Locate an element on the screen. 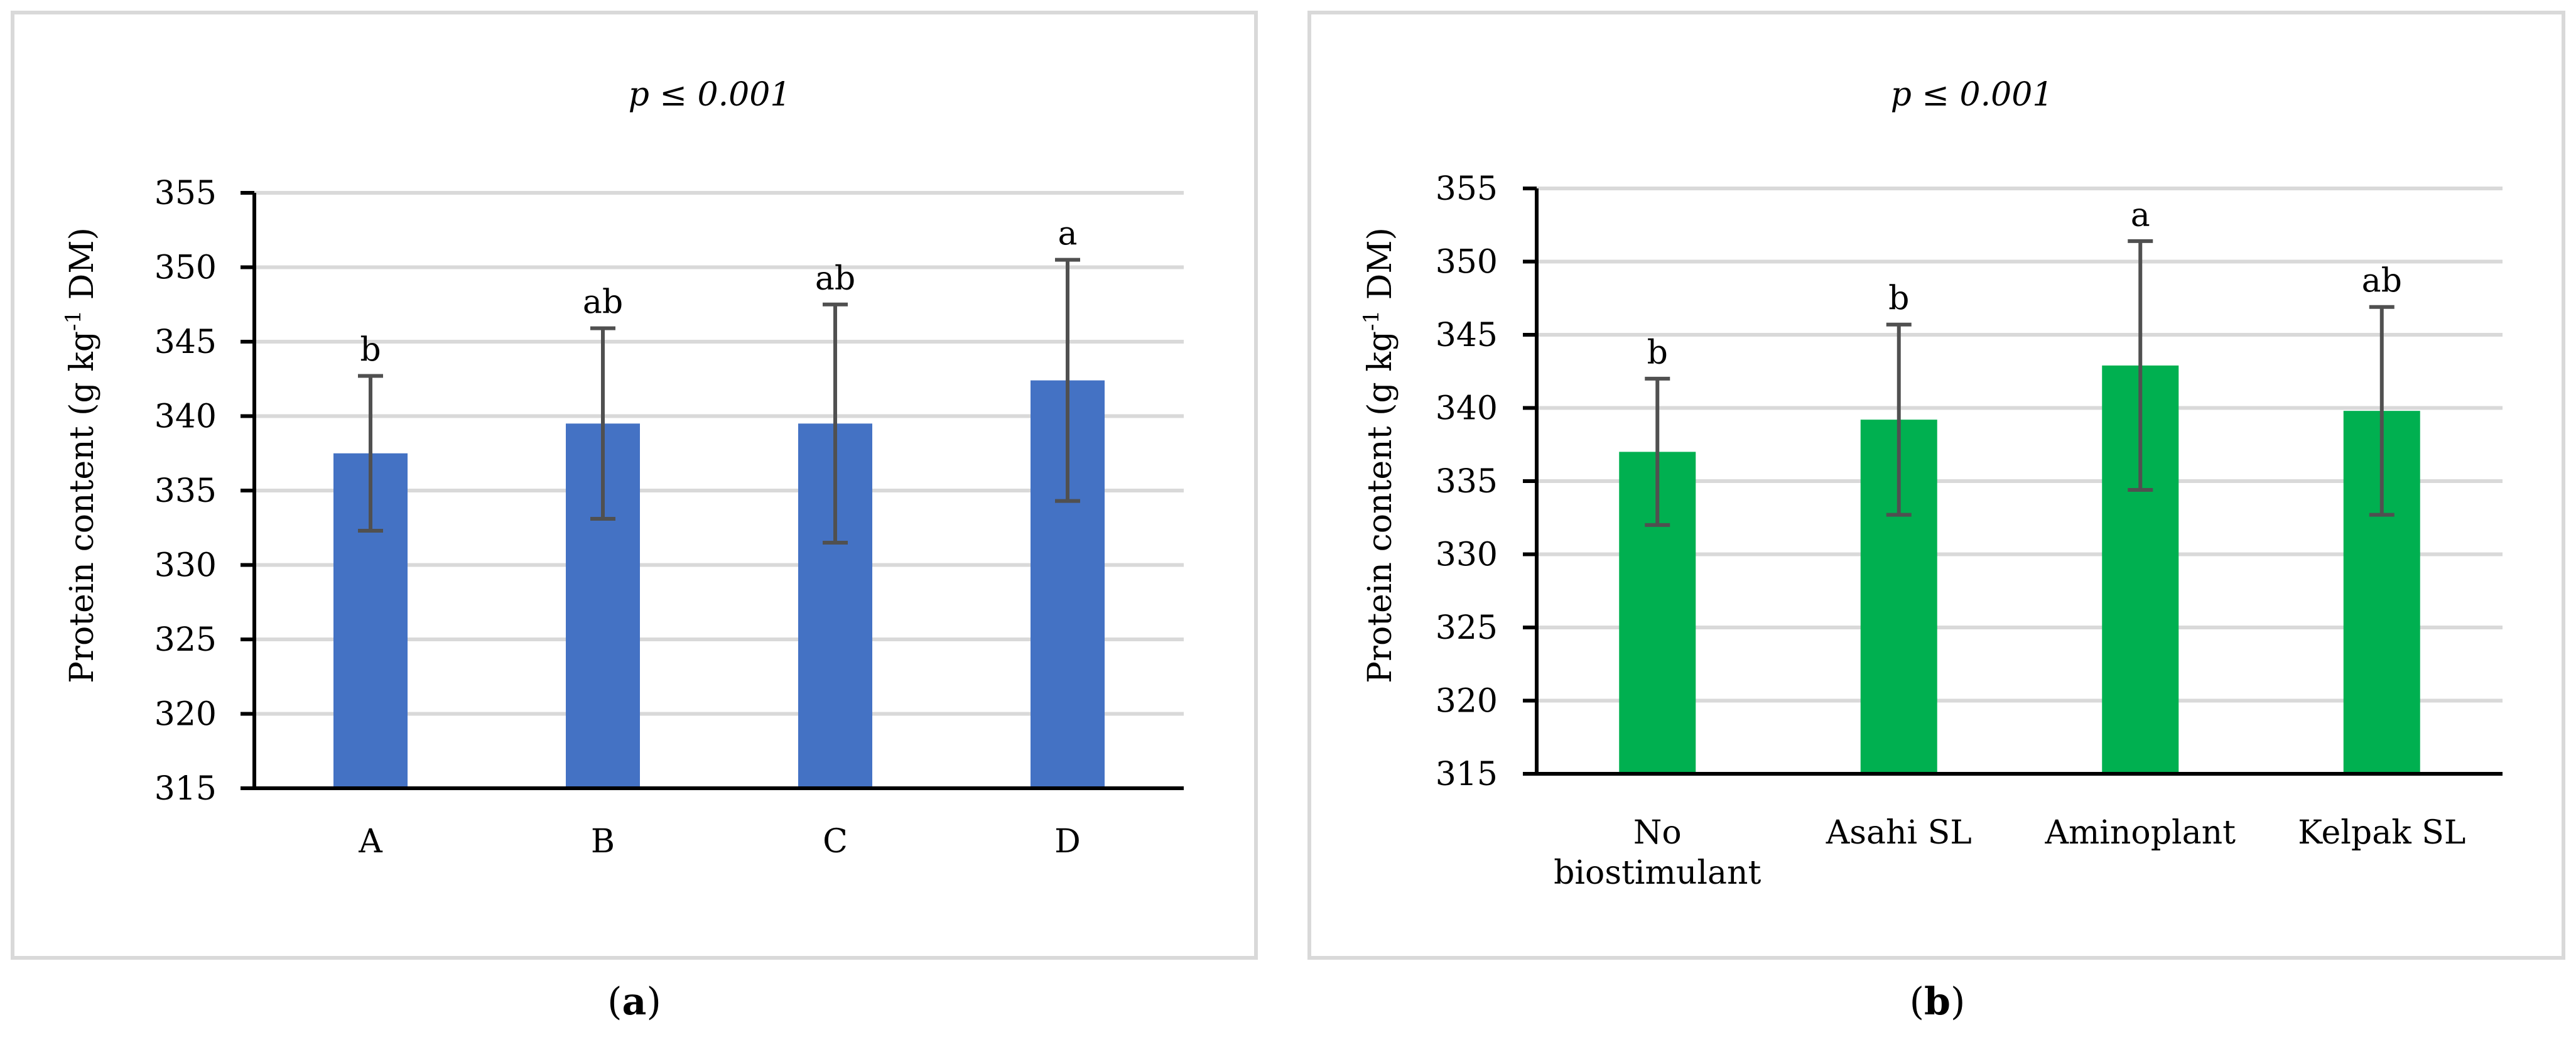  y-tick-label-b: 355 is located at coordinates (1467, 189).